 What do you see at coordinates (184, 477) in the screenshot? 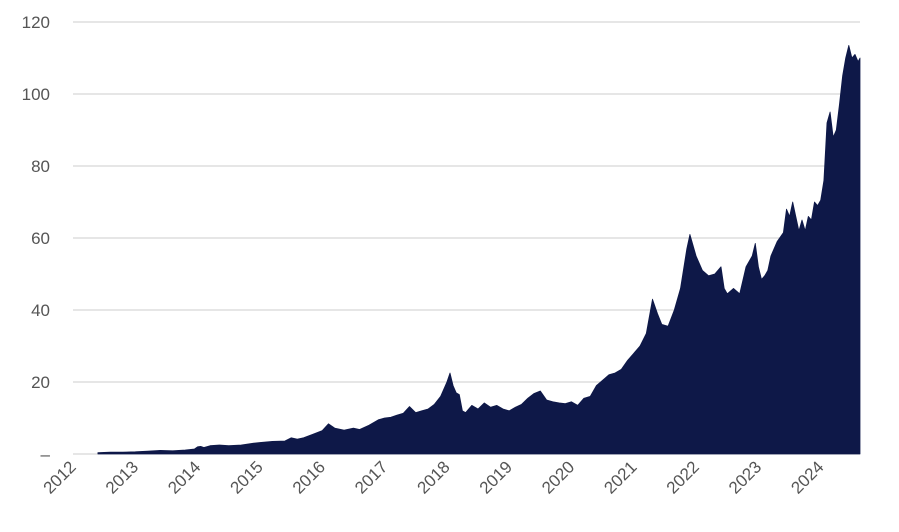
I see `x-tick-label: 2014` at bounding box center [184, 477].